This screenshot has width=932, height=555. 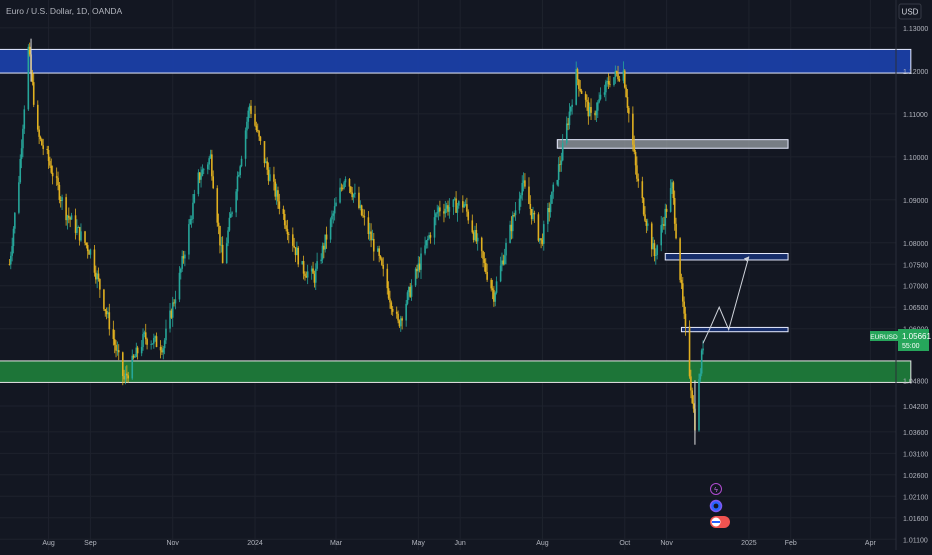 I want to click on y-tick-label: 1.03600, so click(x=915, y=433).